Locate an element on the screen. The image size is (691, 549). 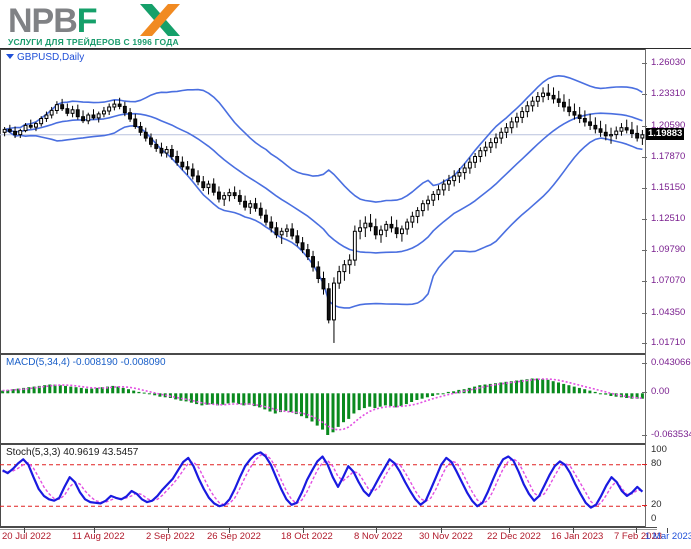
triangle-down-icon is located at coordinates (10, 56).